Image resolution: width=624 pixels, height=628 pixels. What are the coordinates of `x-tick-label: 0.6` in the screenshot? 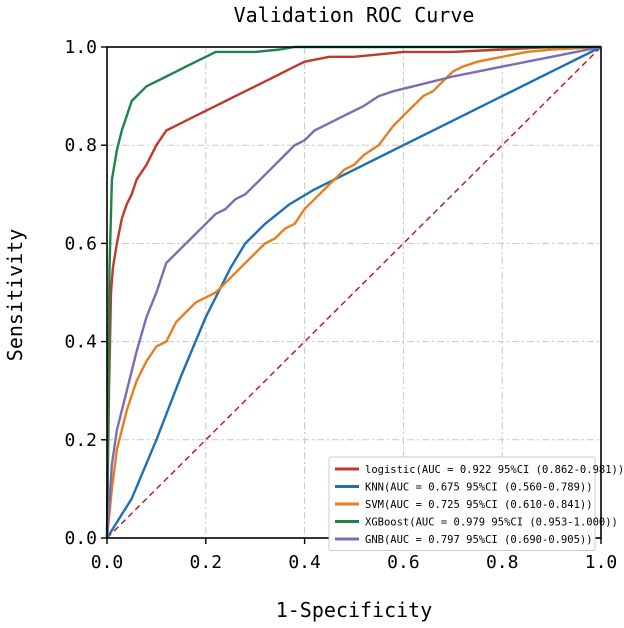 It's located at (403, 562).